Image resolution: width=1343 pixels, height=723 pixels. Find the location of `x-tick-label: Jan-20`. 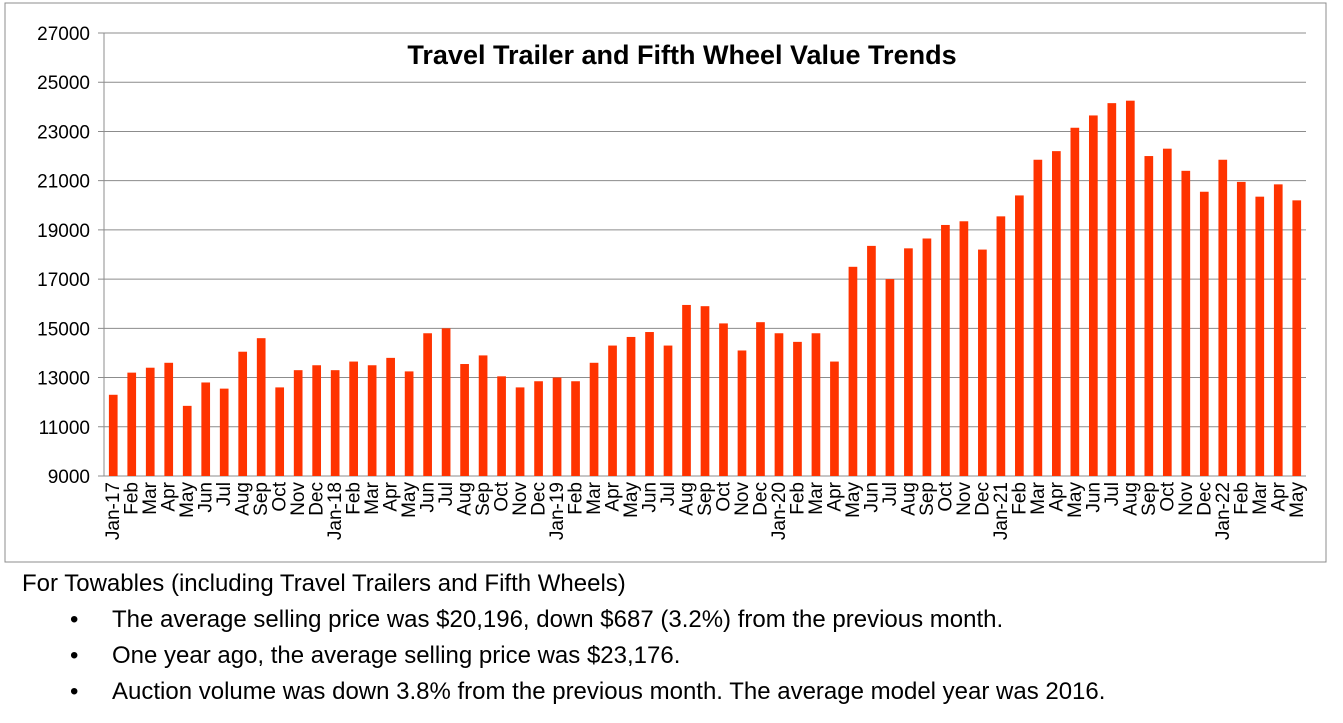

x-tick-label: Jan-20 is located at coordinates (779, 511).